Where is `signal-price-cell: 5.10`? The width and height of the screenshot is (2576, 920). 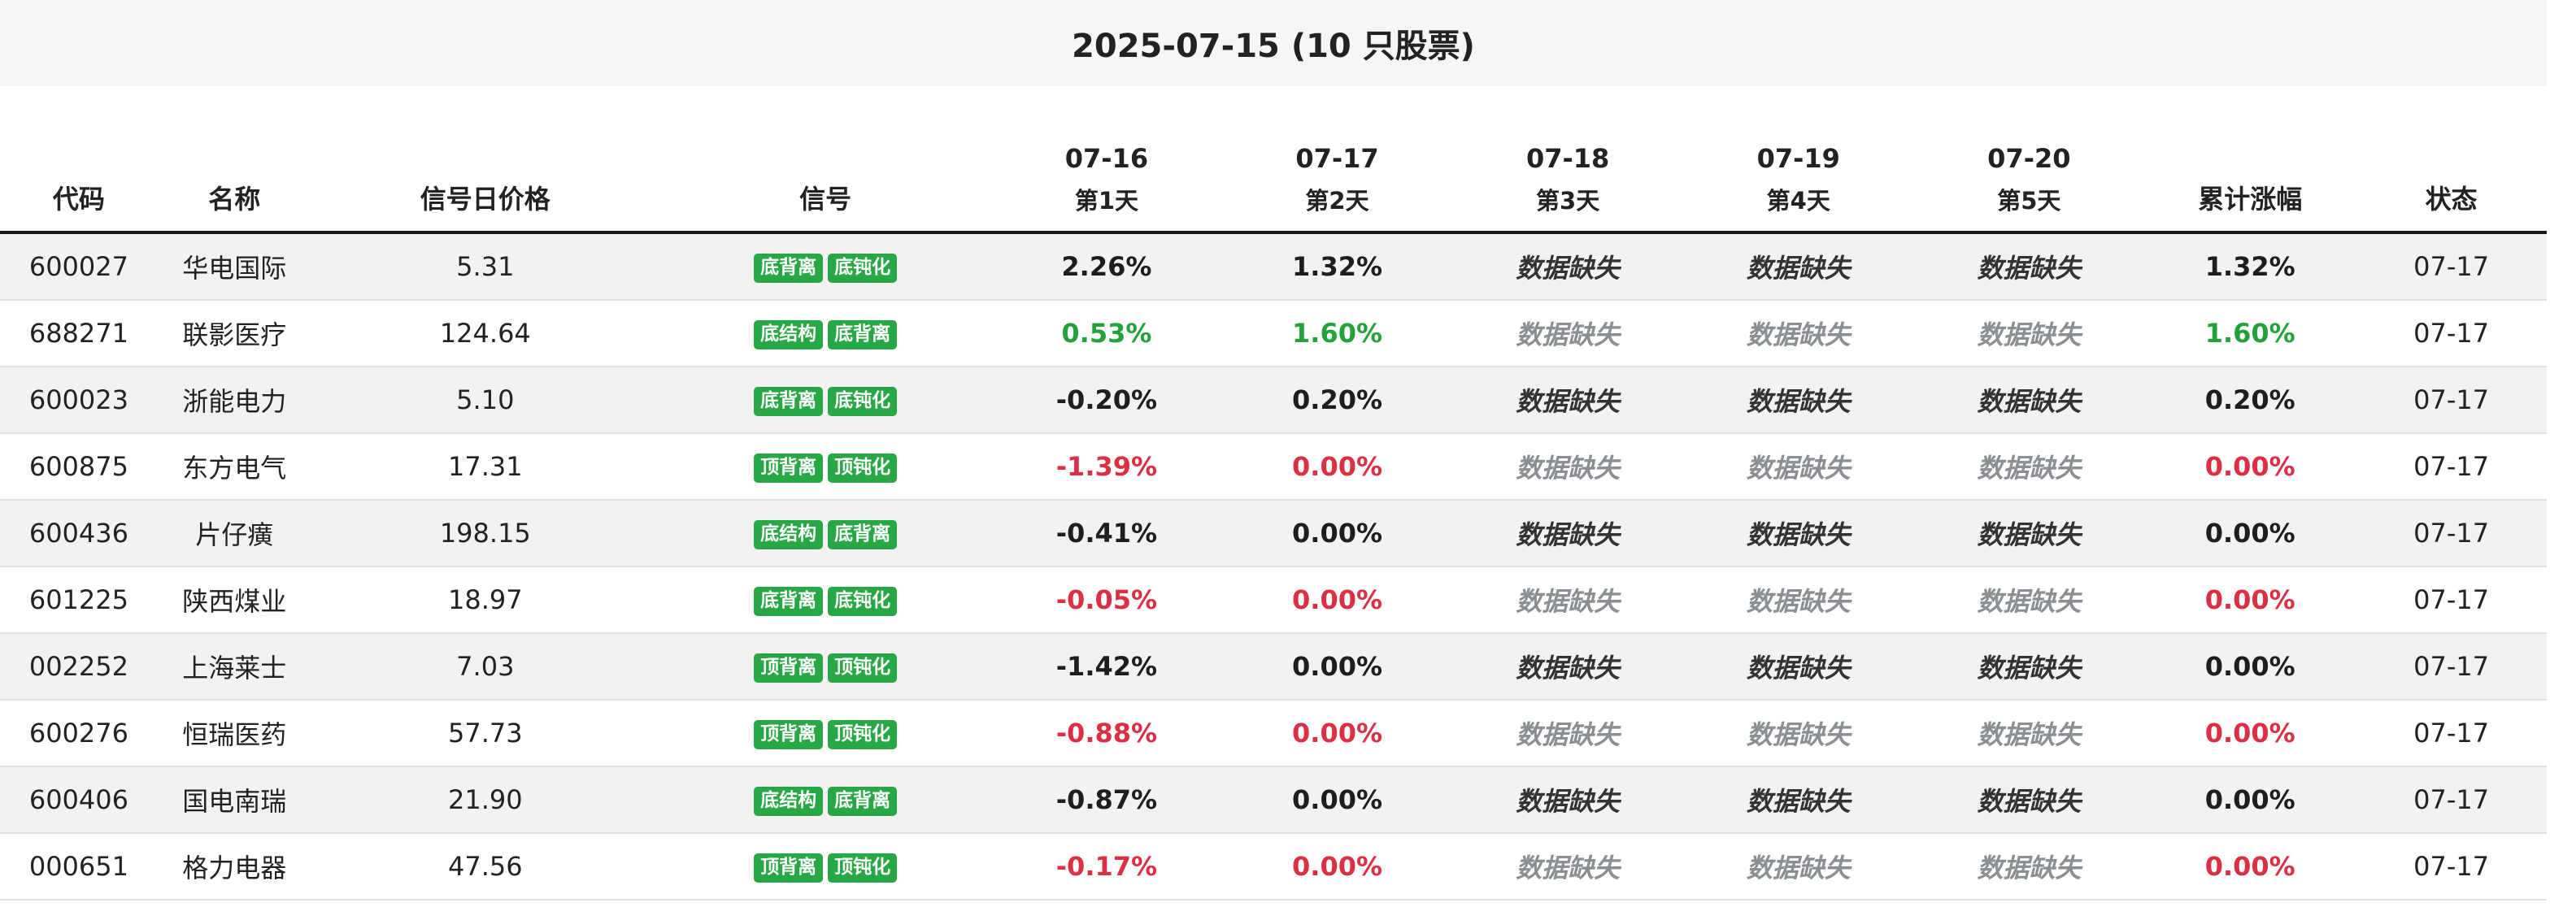 signal-price-cell: 5.10 is located at coordinates (486, 400).